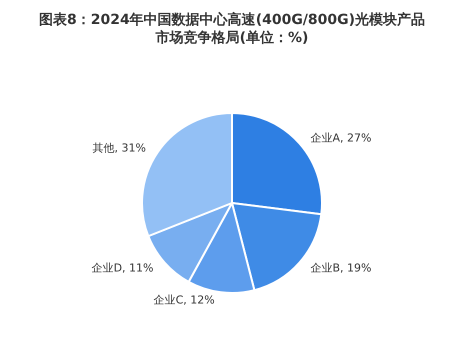 The image size is (464, 339). Describe the element at coordinates (119, 147) in the screenshot. I see `slice-label: 其他, 31%` at that location.